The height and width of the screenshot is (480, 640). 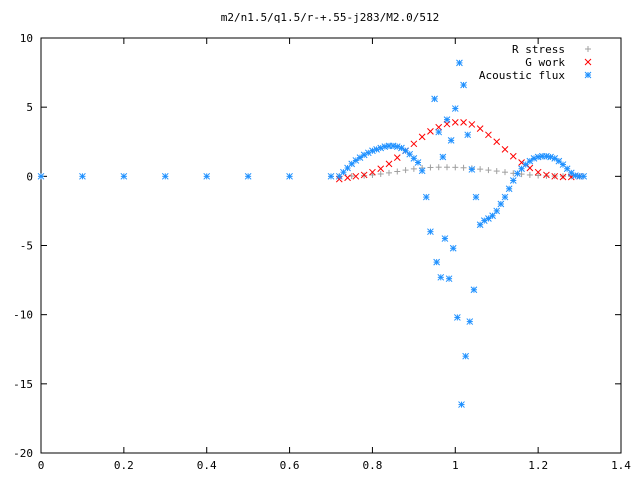 I want to click on y-tick-label: -5, so click(x=26, y=246).